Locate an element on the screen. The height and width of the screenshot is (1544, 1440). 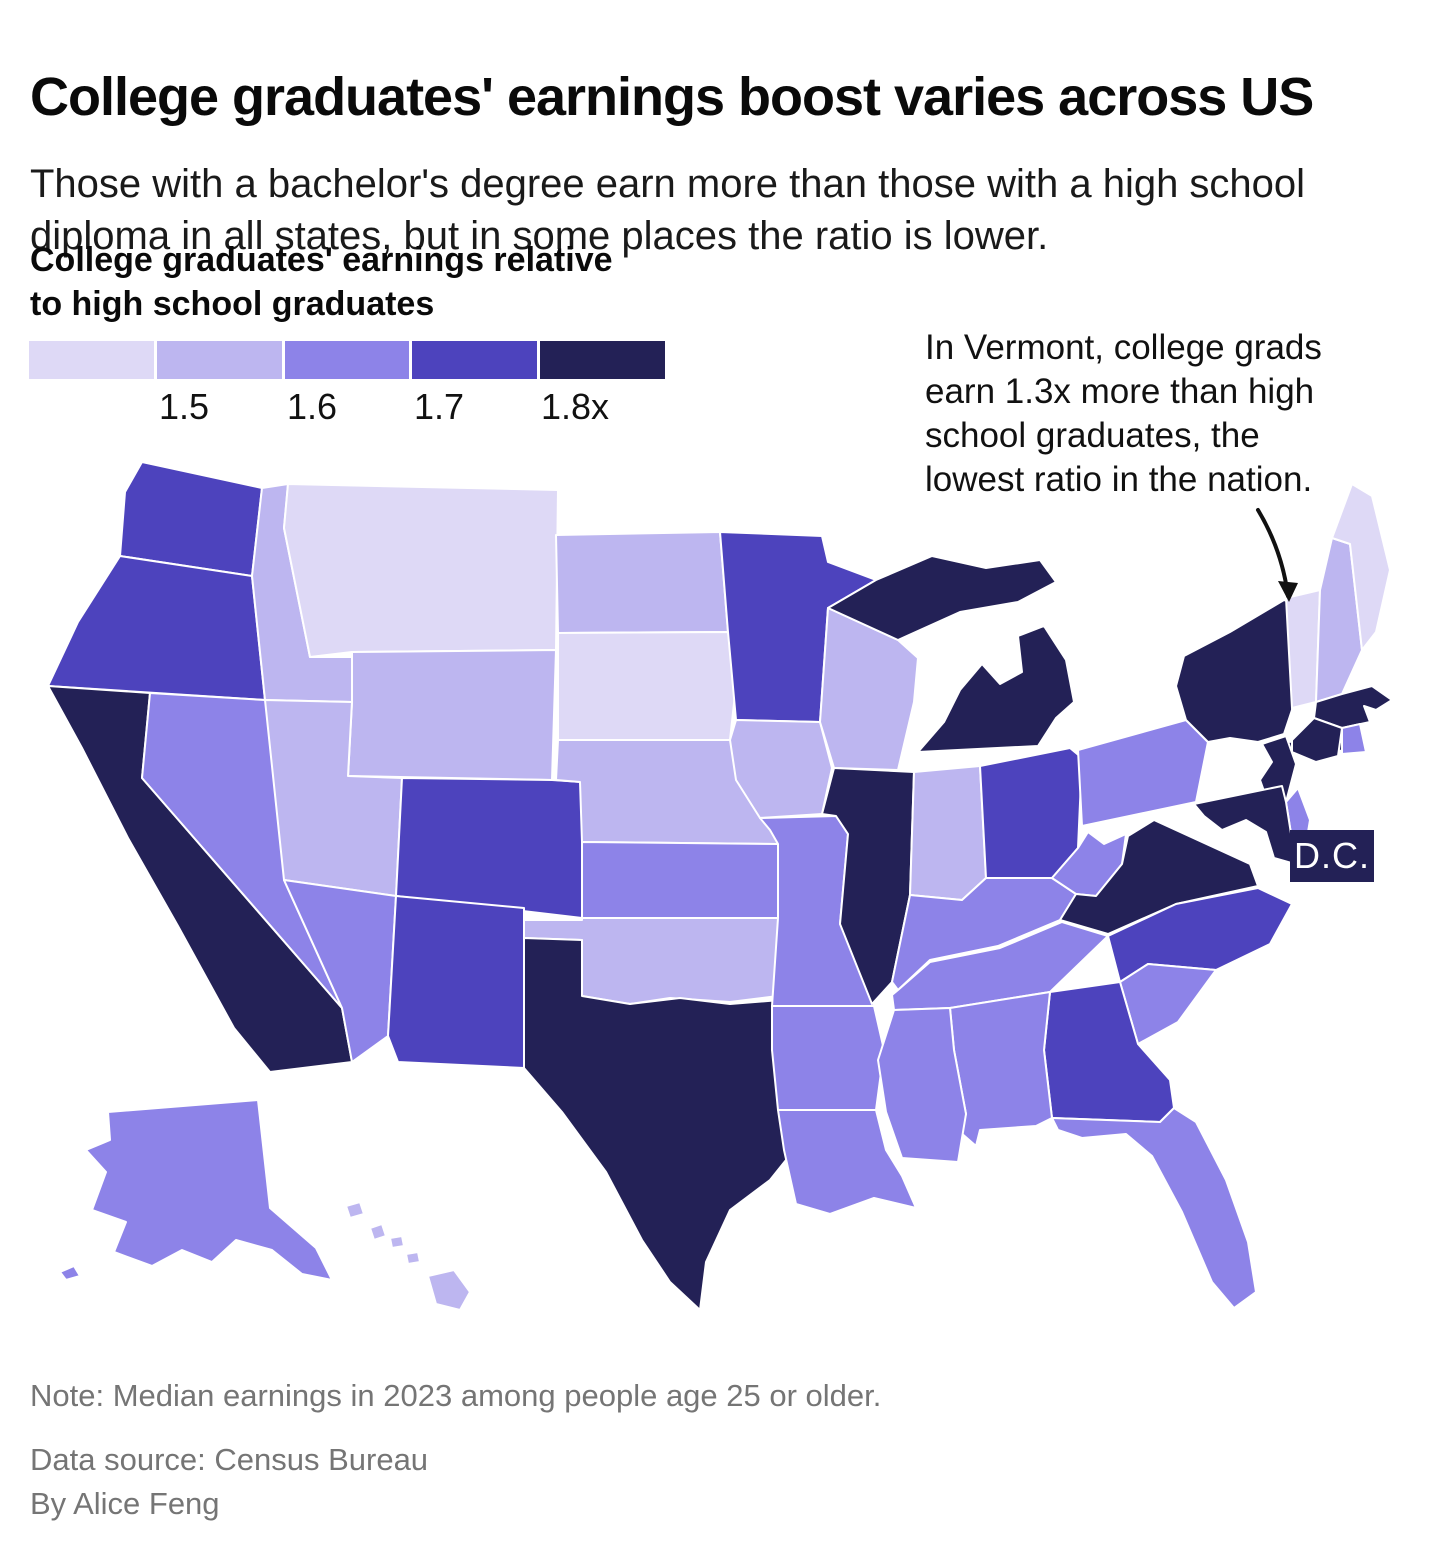
state-florida is located at coordinates (1154, 1208).